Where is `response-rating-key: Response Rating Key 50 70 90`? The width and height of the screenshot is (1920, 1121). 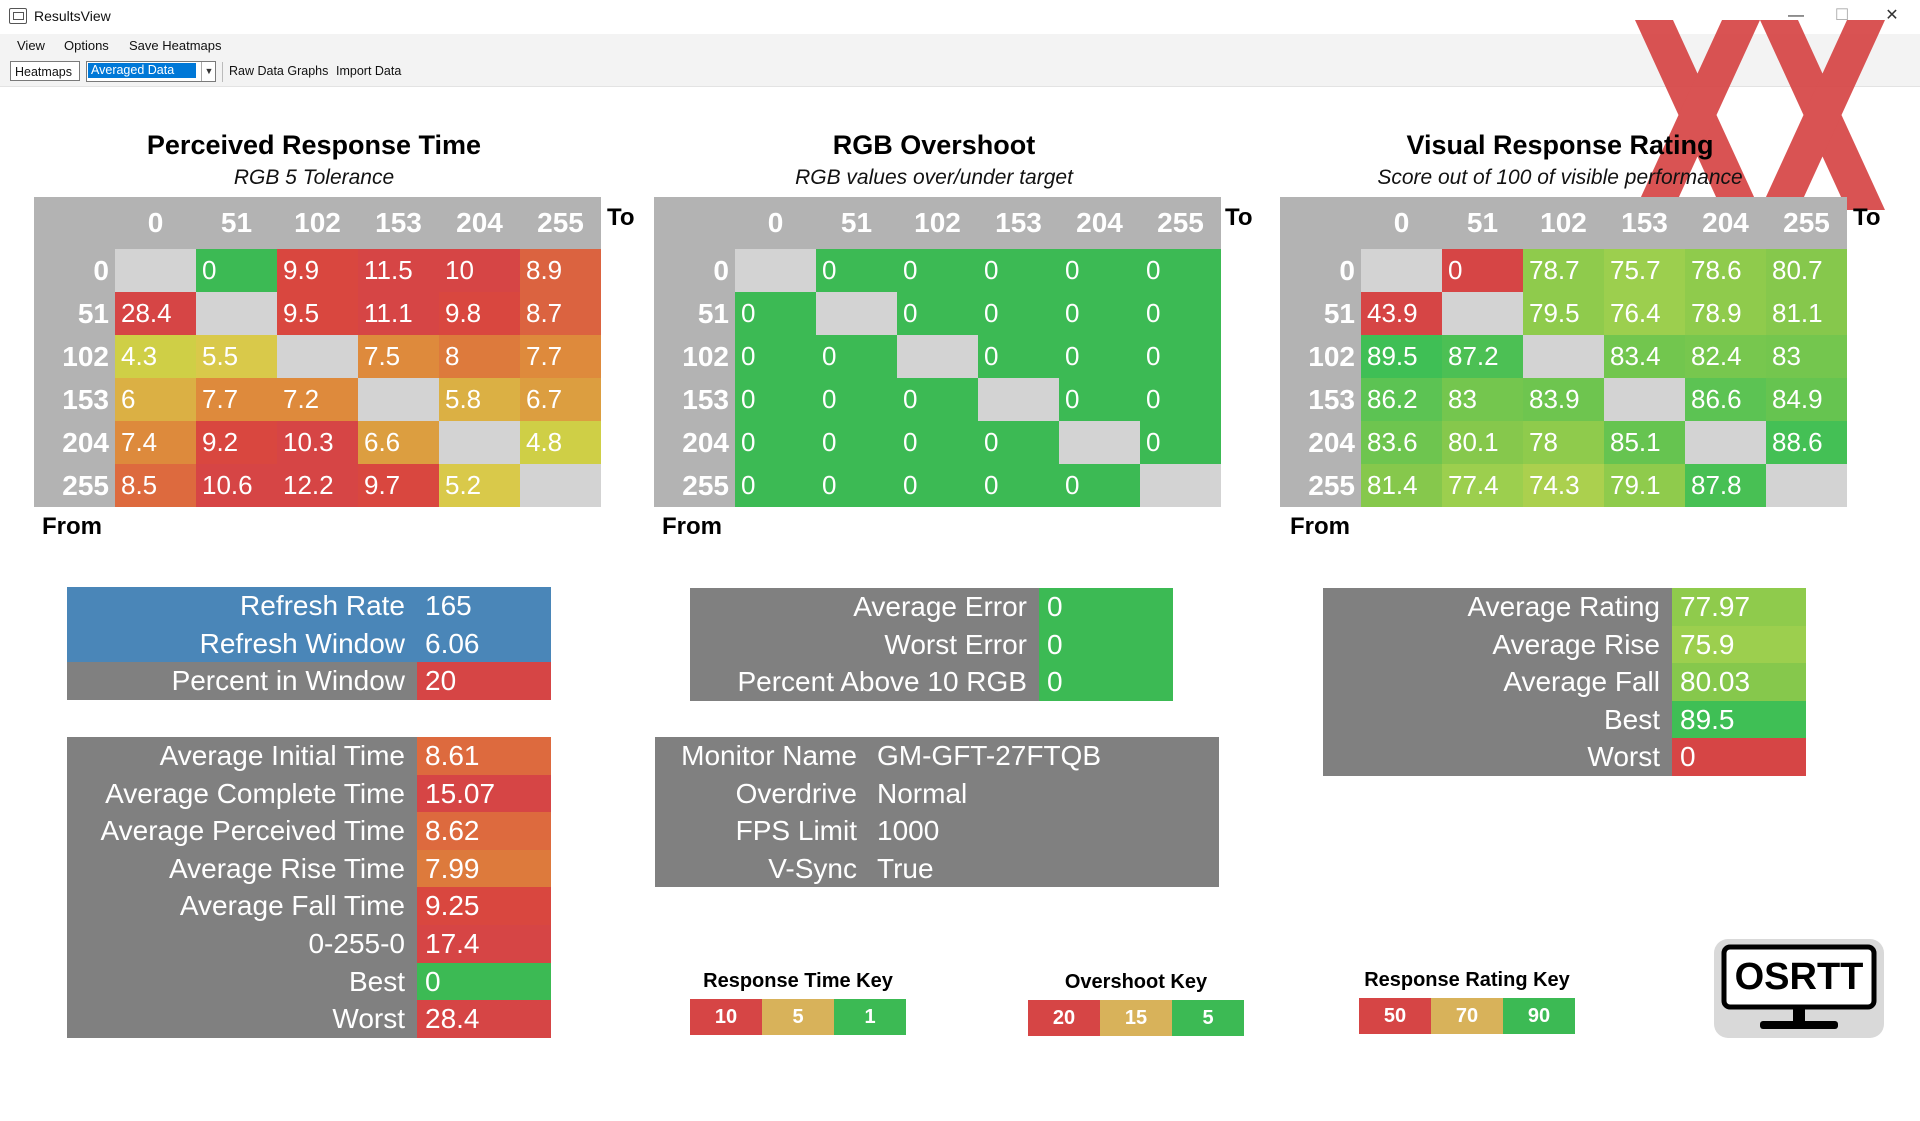
response-rating-key: Response Rating Key 50 70 90 is located at coordinates (1467, 1001).